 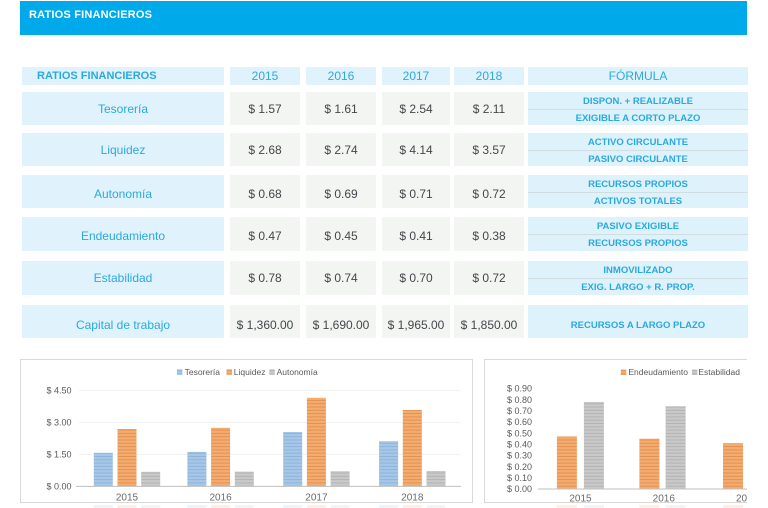 I want to click on svg-text: Autonomía, so click(x=297, y=372).